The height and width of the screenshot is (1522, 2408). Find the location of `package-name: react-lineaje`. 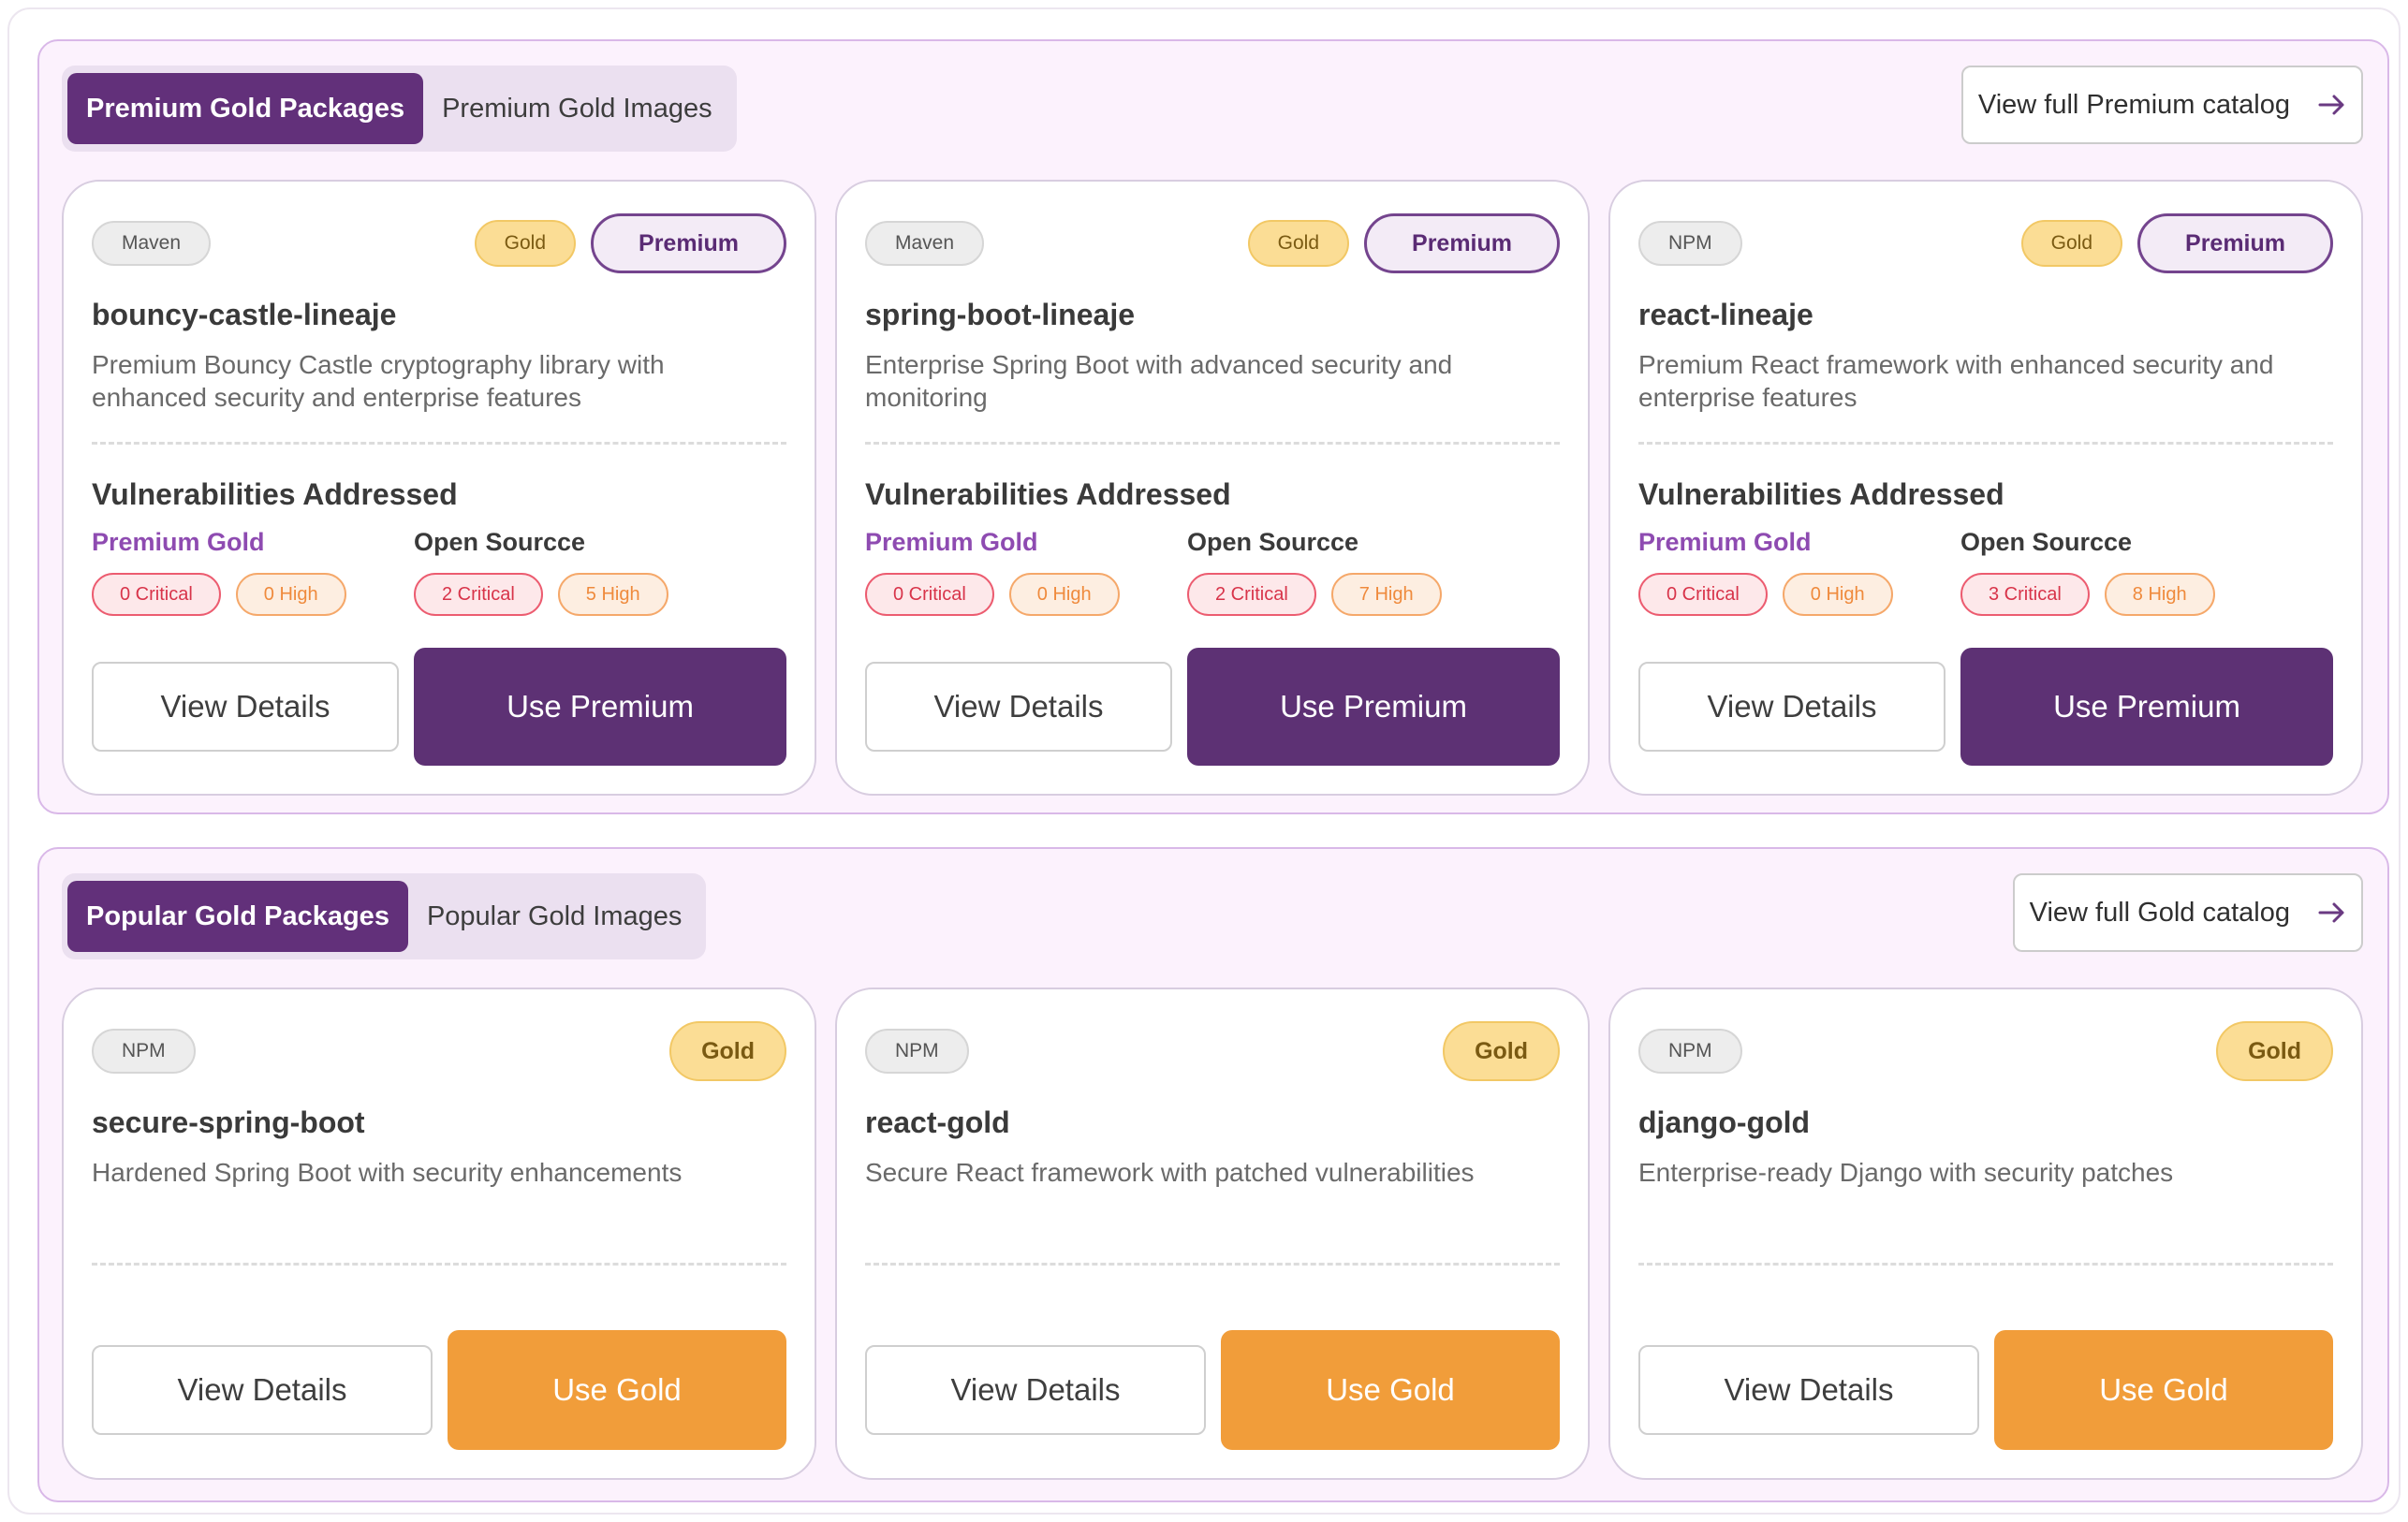

package-name: react-lineaje is located at coordinates (1725, 314).